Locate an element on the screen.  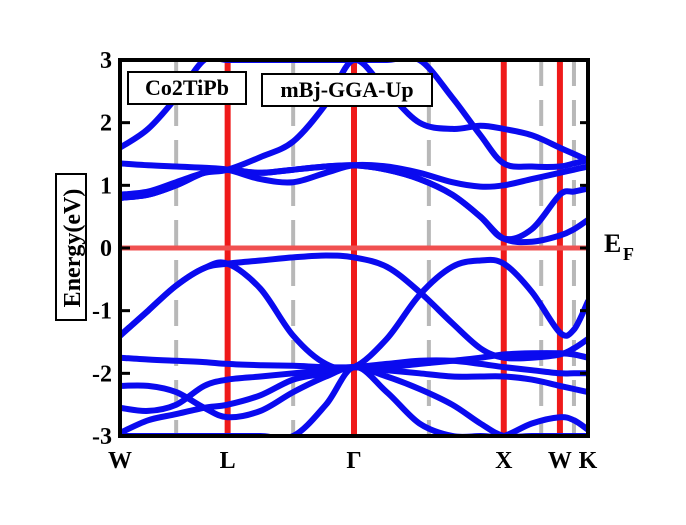
y-axis-label-text: Energy(eV) is located at coordinates (73, 248).